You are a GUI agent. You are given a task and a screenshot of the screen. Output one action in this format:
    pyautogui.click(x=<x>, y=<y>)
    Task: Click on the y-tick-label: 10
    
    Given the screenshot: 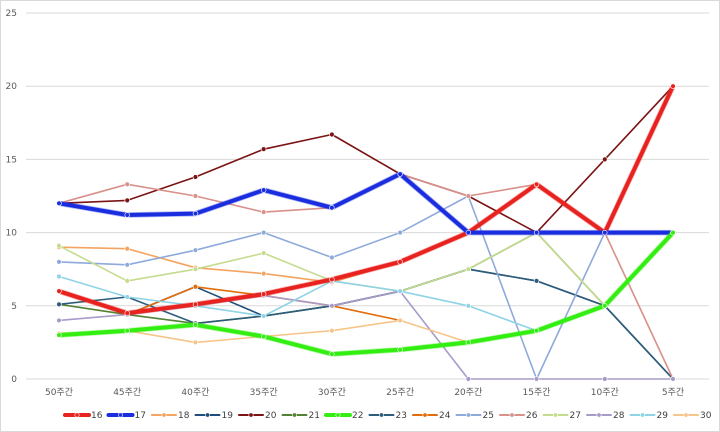 What is the action you would take?
    pyautogui.click(x=12, y=234)
    